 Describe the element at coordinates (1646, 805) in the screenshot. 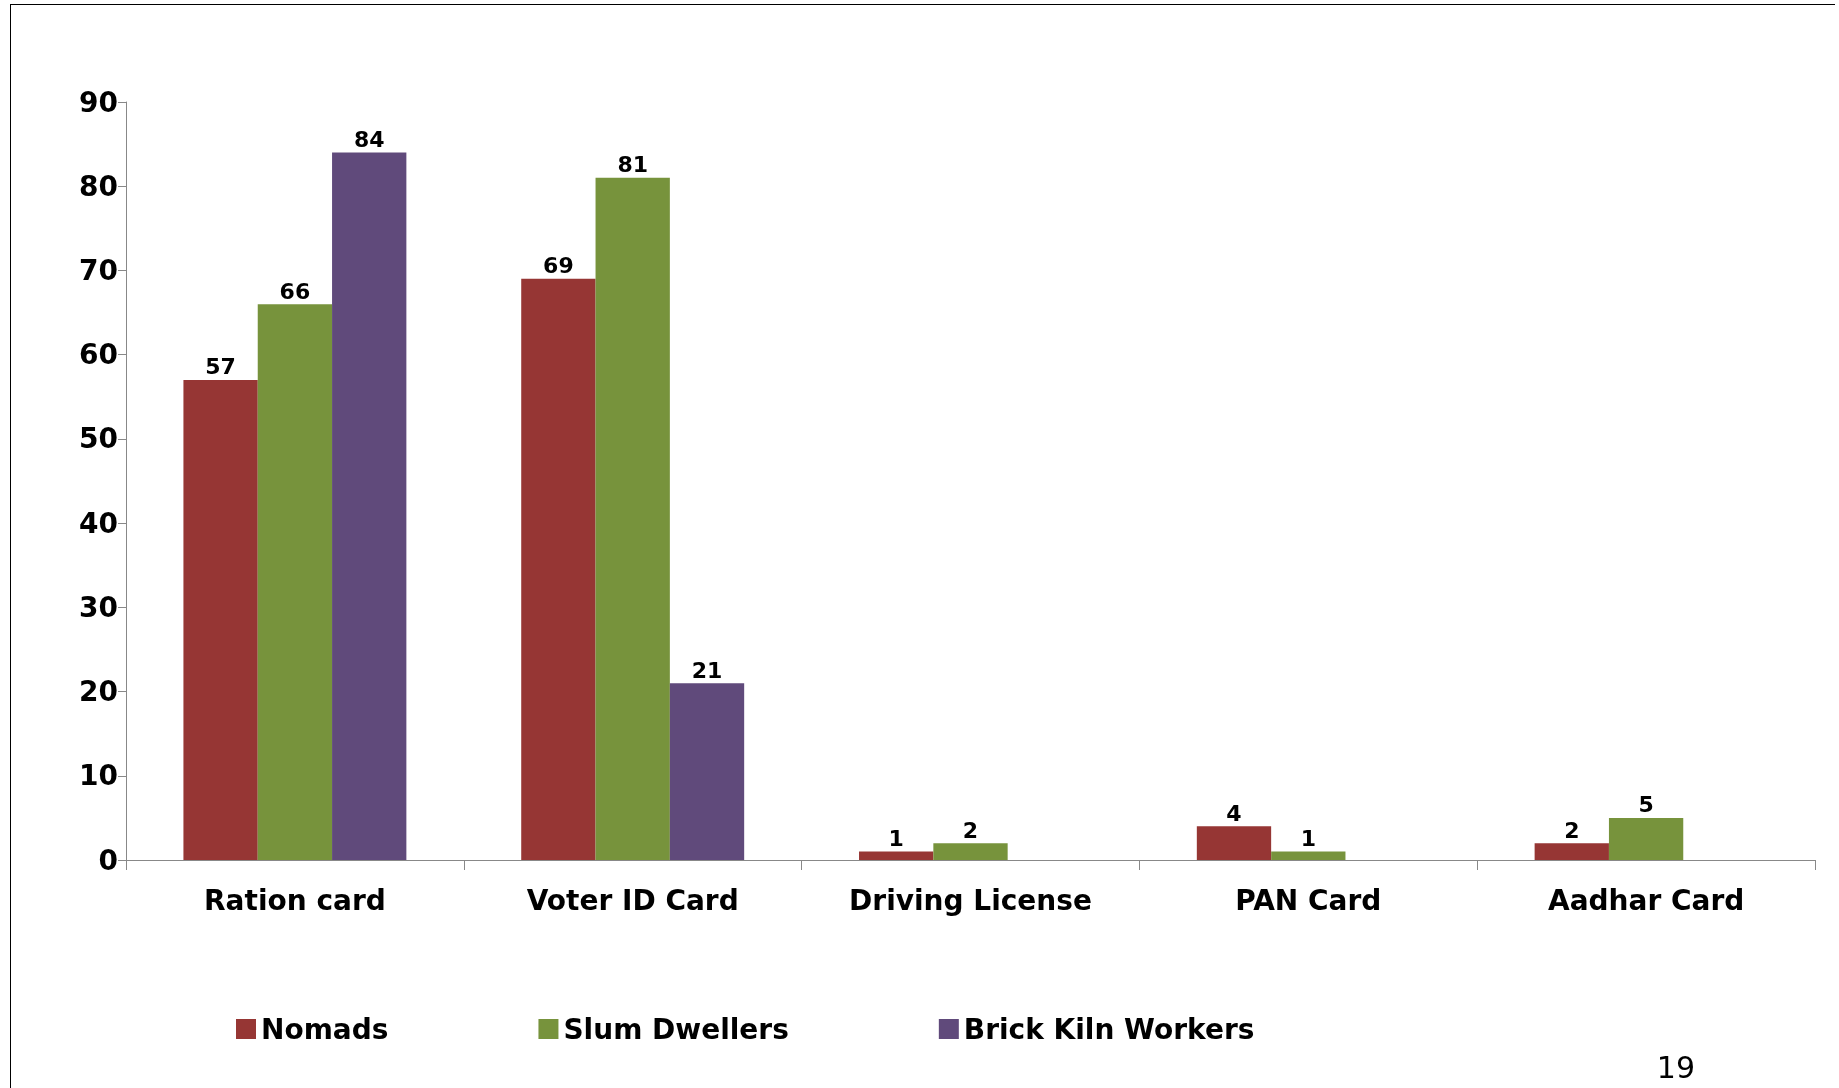

I see `data-label: 5` at that location.